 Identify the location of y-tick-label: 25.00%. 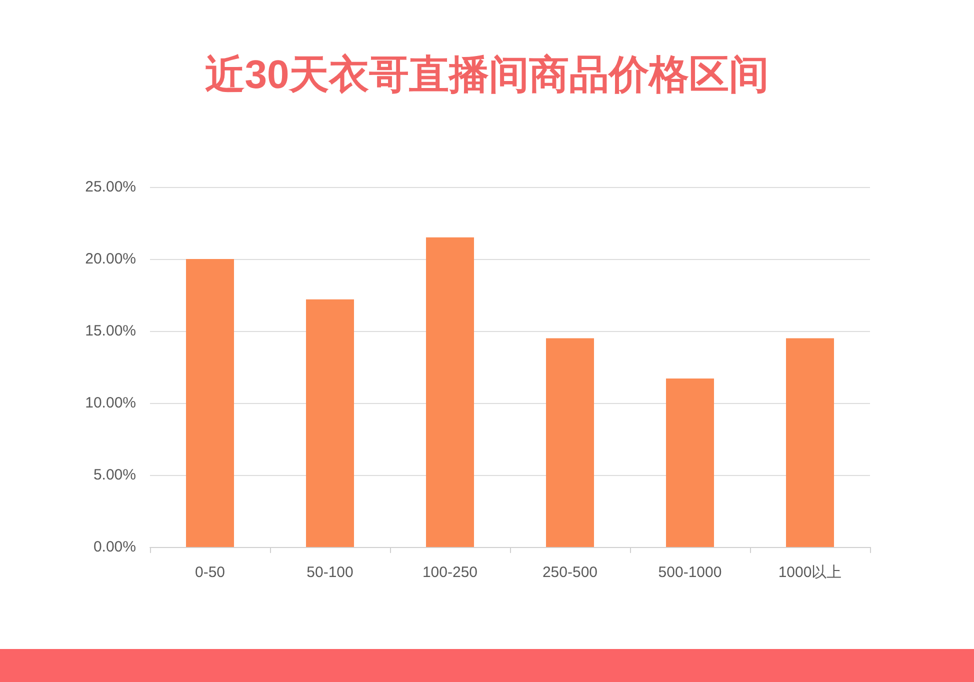
(110, 187).